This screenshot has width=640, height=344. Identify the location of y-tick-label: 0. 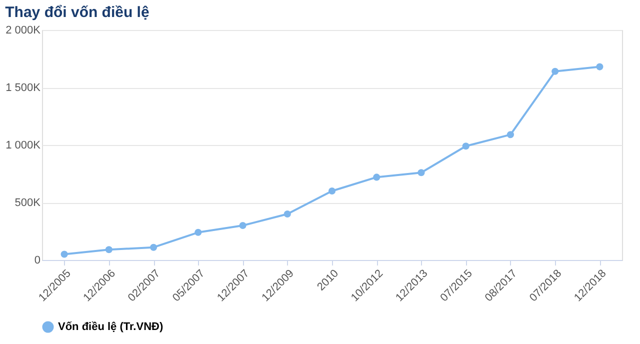
(37, 260).